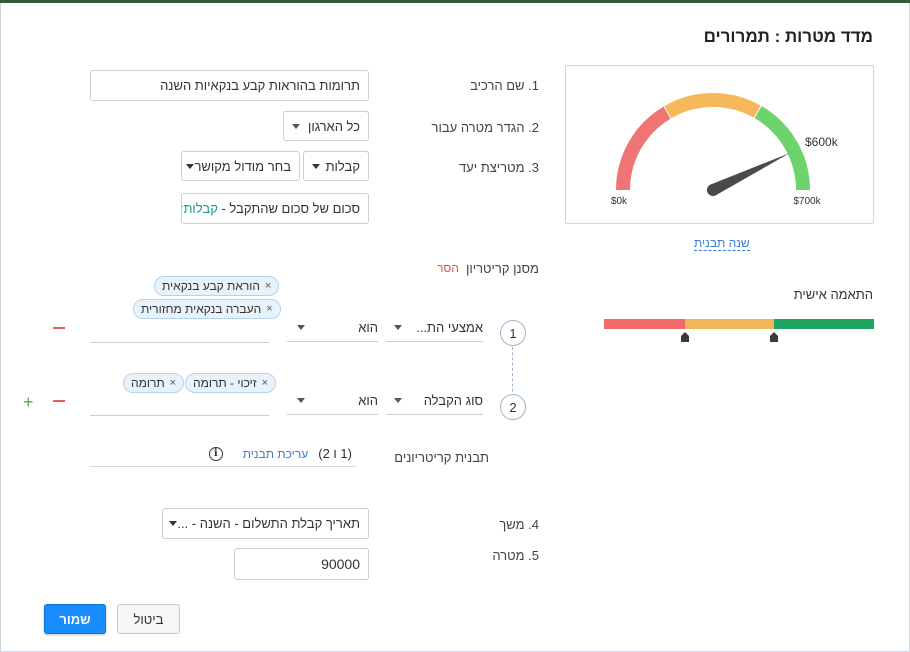  Describe the element at coordinates (498, 167) in the screenshot. I see `target-metric-label: 3. מטריצת יעד` at that location.